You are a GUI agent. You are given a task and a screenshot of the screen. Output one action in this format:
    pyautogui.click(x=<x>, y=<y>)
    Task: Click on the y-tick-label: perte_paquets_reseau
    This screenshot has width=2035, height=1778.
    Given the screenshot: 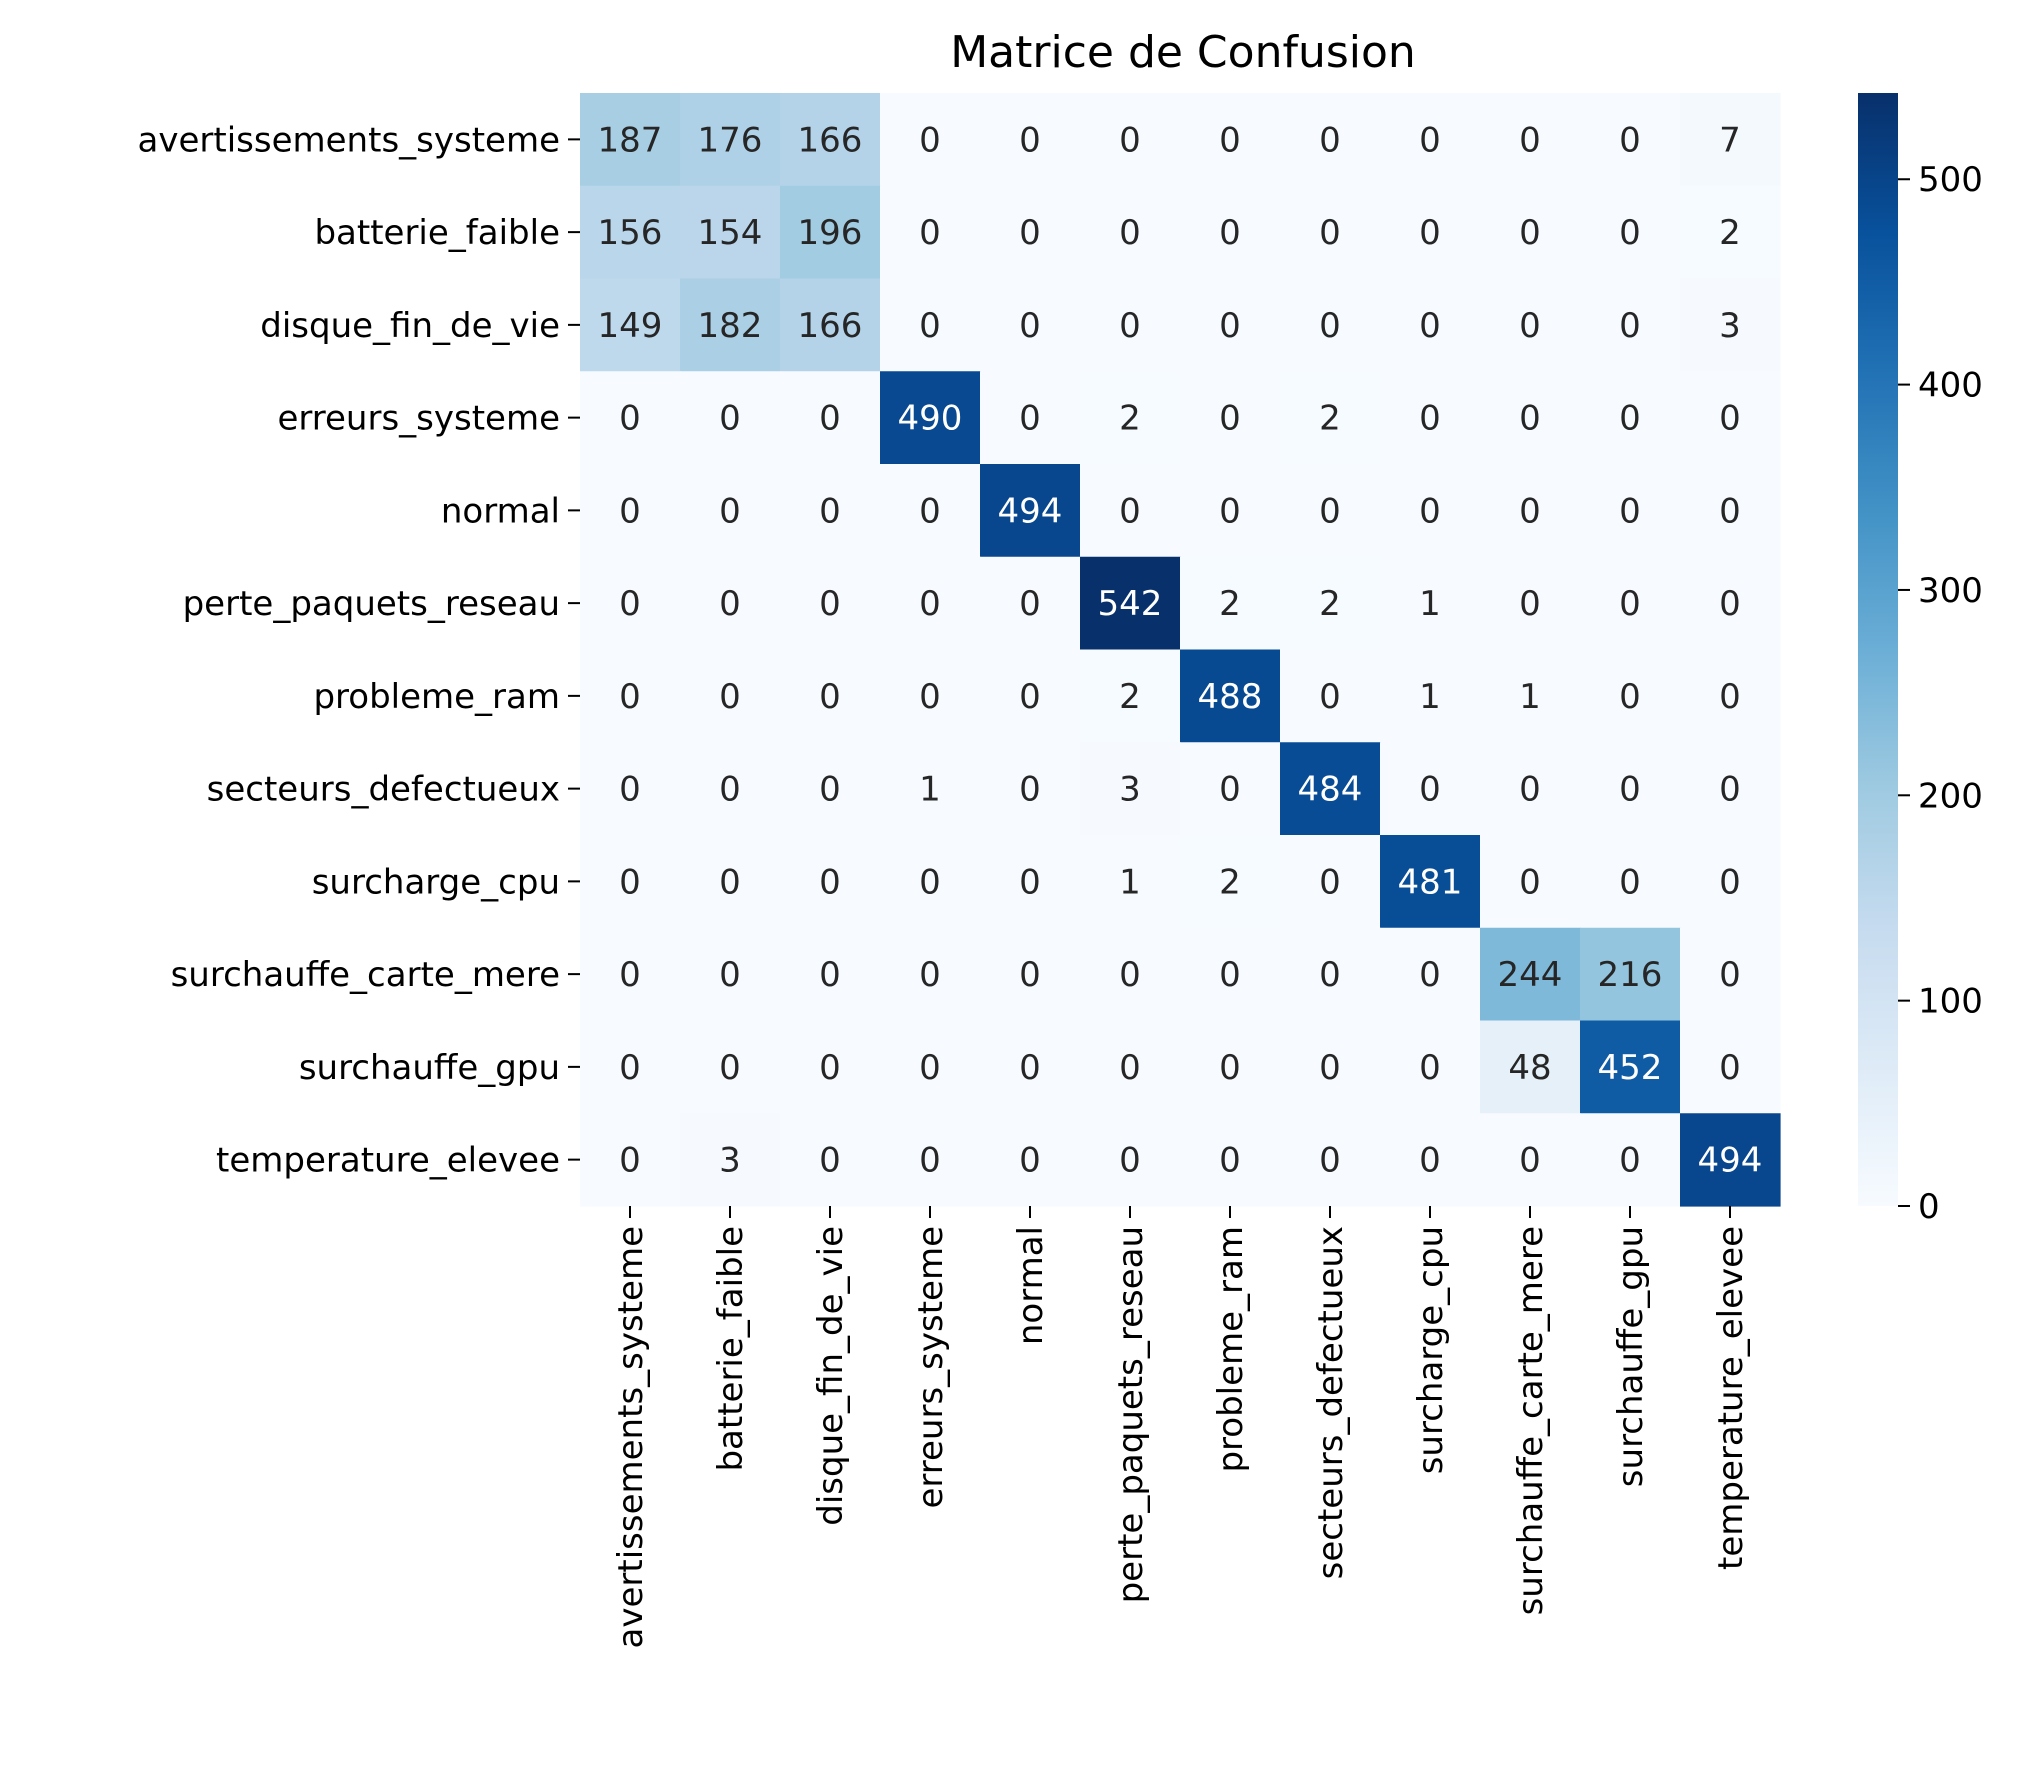 What is the action you would take?
    pyautogui.click(x=371, y=604)
    